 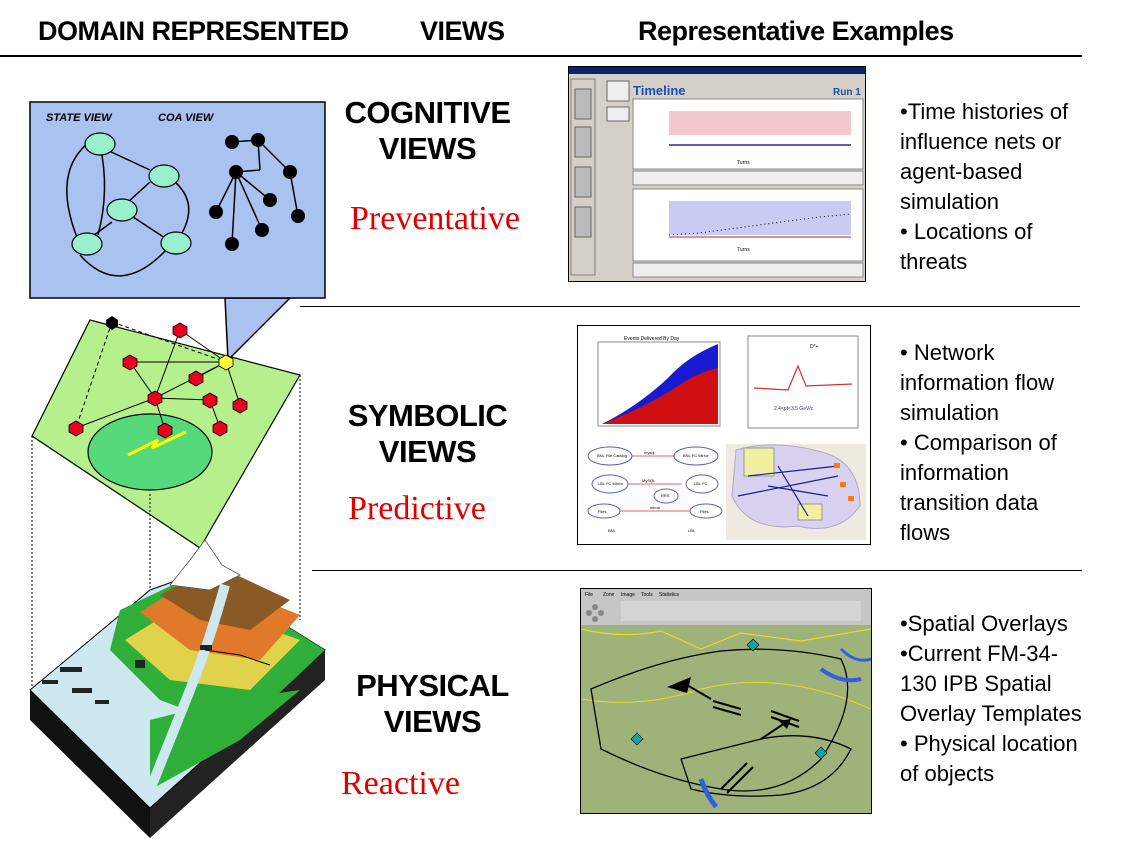 What do you see at coordinates (950, 412) in the screenshot?
I see `symbolic-bullet-line: simulation` at bounding box center [950, 412].